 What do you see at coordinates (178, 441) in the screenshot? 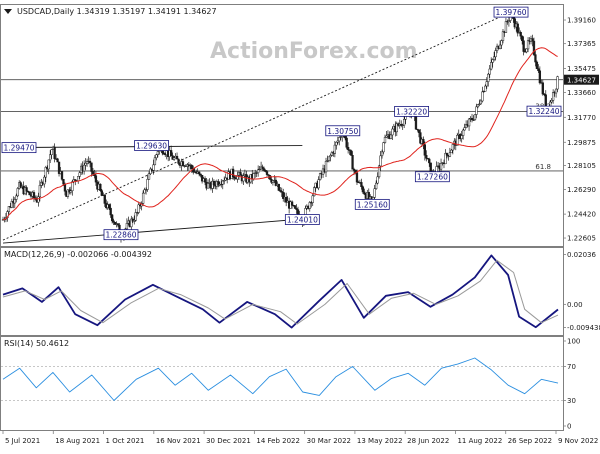
I see `x-axis-label: 16 Nov 2021` at bounding box center [178, 441].